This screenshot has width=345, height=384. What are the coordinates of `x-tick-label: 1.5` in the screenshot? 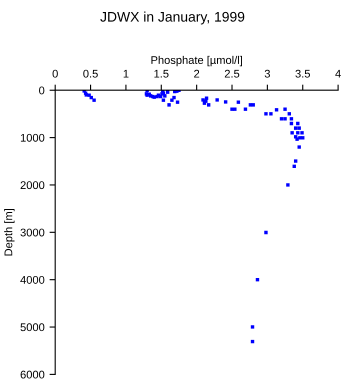 It's located at (161, 74).